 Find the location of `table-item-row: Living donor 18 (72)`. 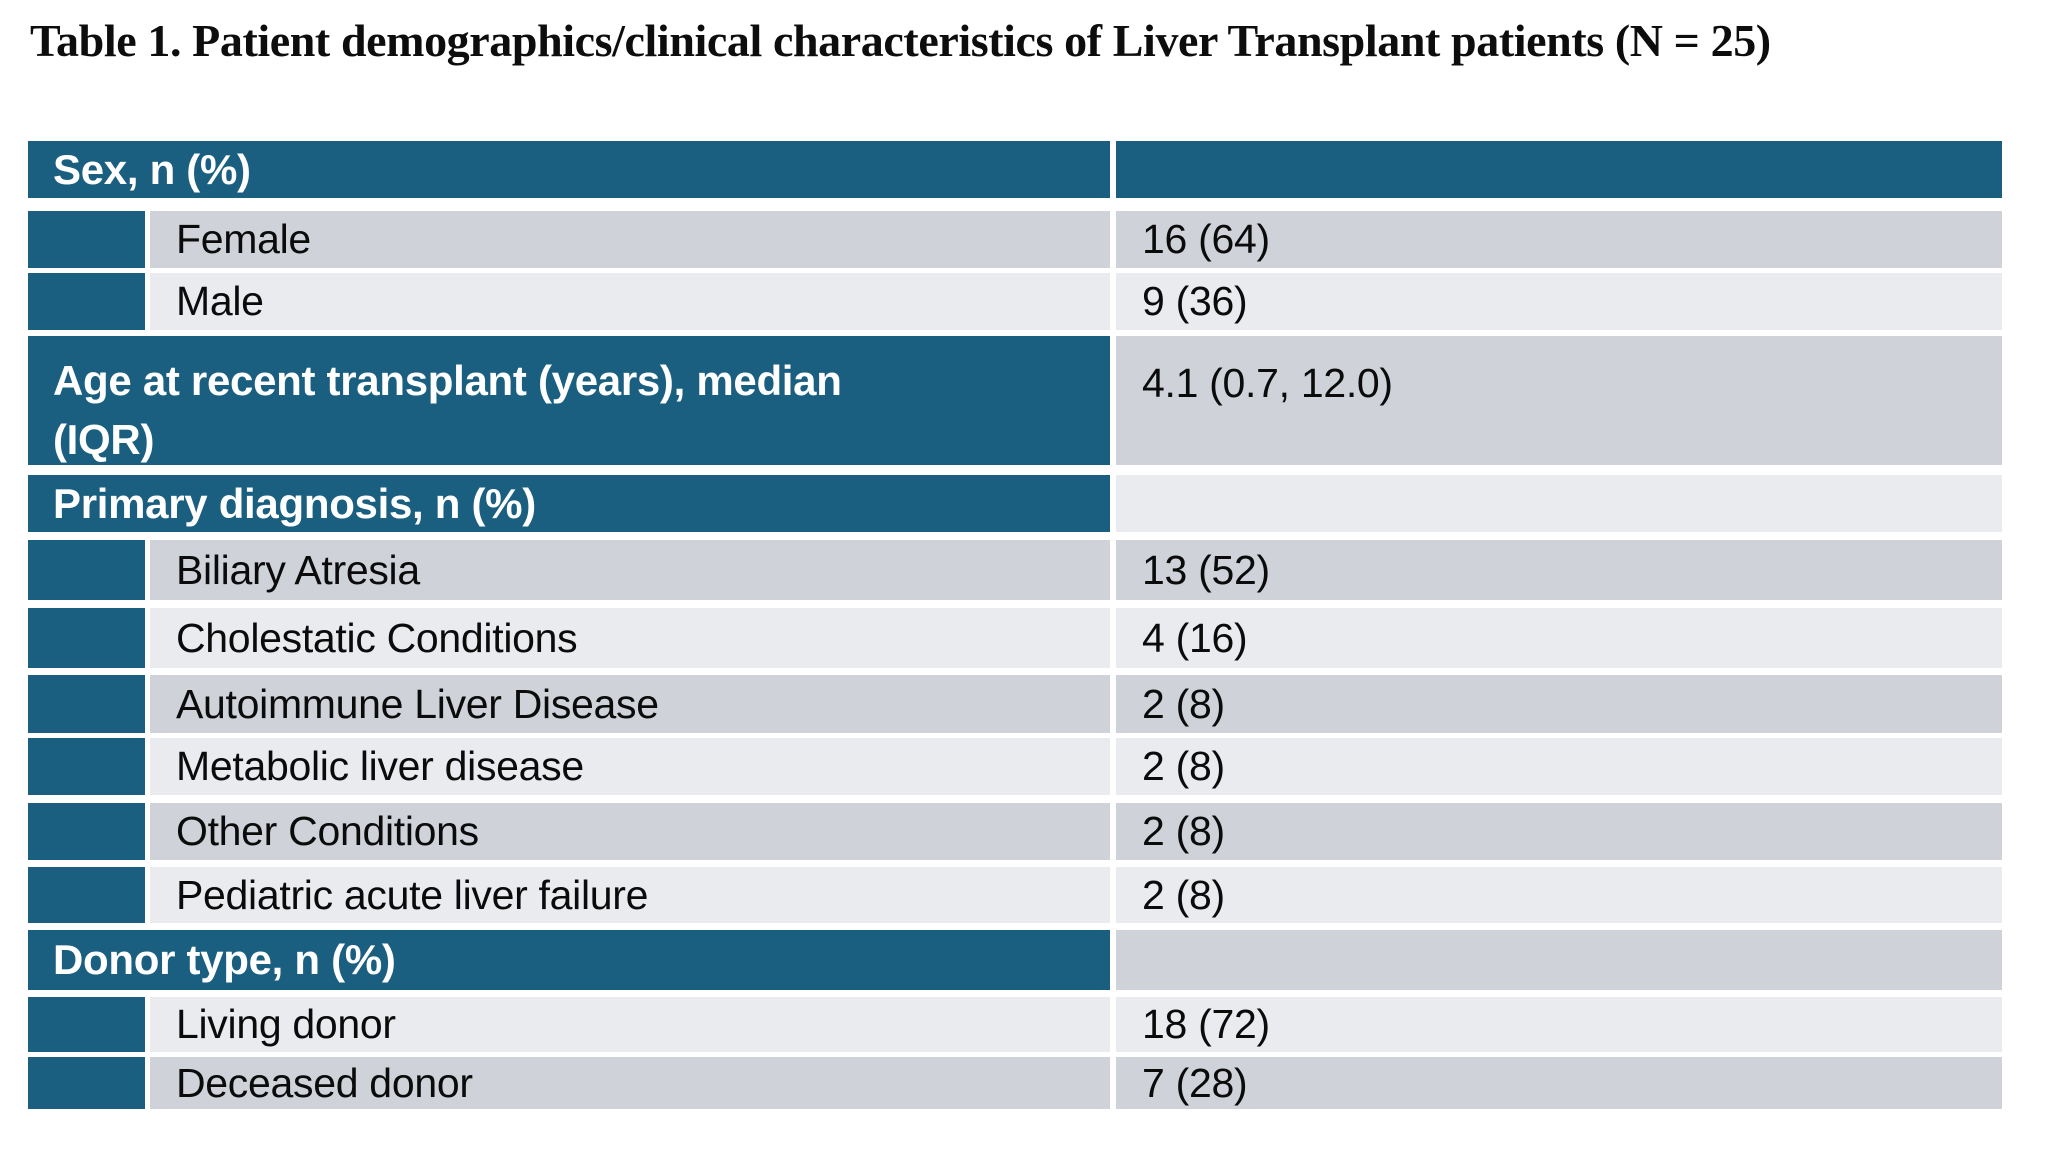

table-item-row: Living donor 18 (72) is located at coordinates (1015, 1024).